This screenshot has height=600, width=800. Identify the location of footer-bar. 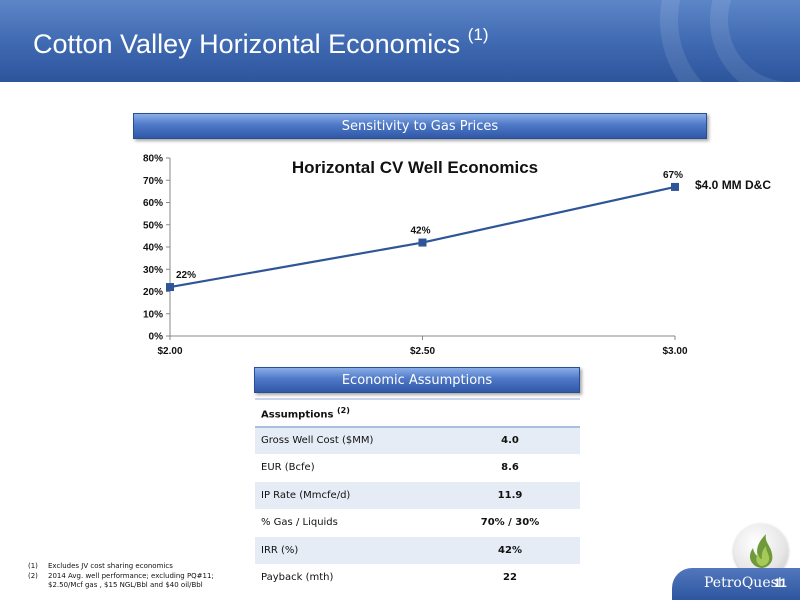
(736, 584).